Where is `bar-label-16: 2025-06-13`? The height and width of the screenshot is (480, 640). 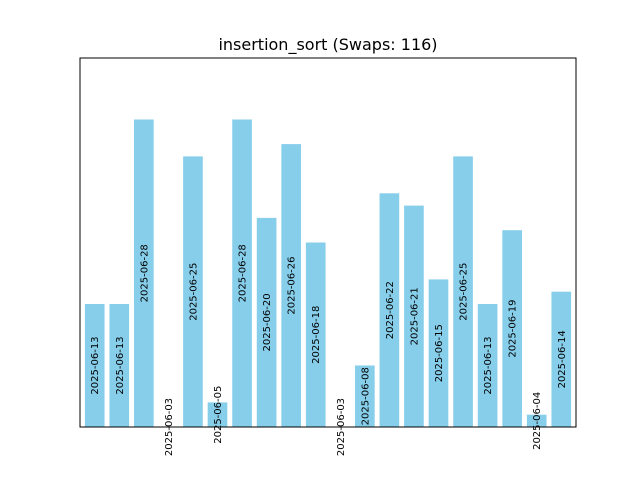
bar-label-16: 2025-06-13 is located at coordinates (488, 365).